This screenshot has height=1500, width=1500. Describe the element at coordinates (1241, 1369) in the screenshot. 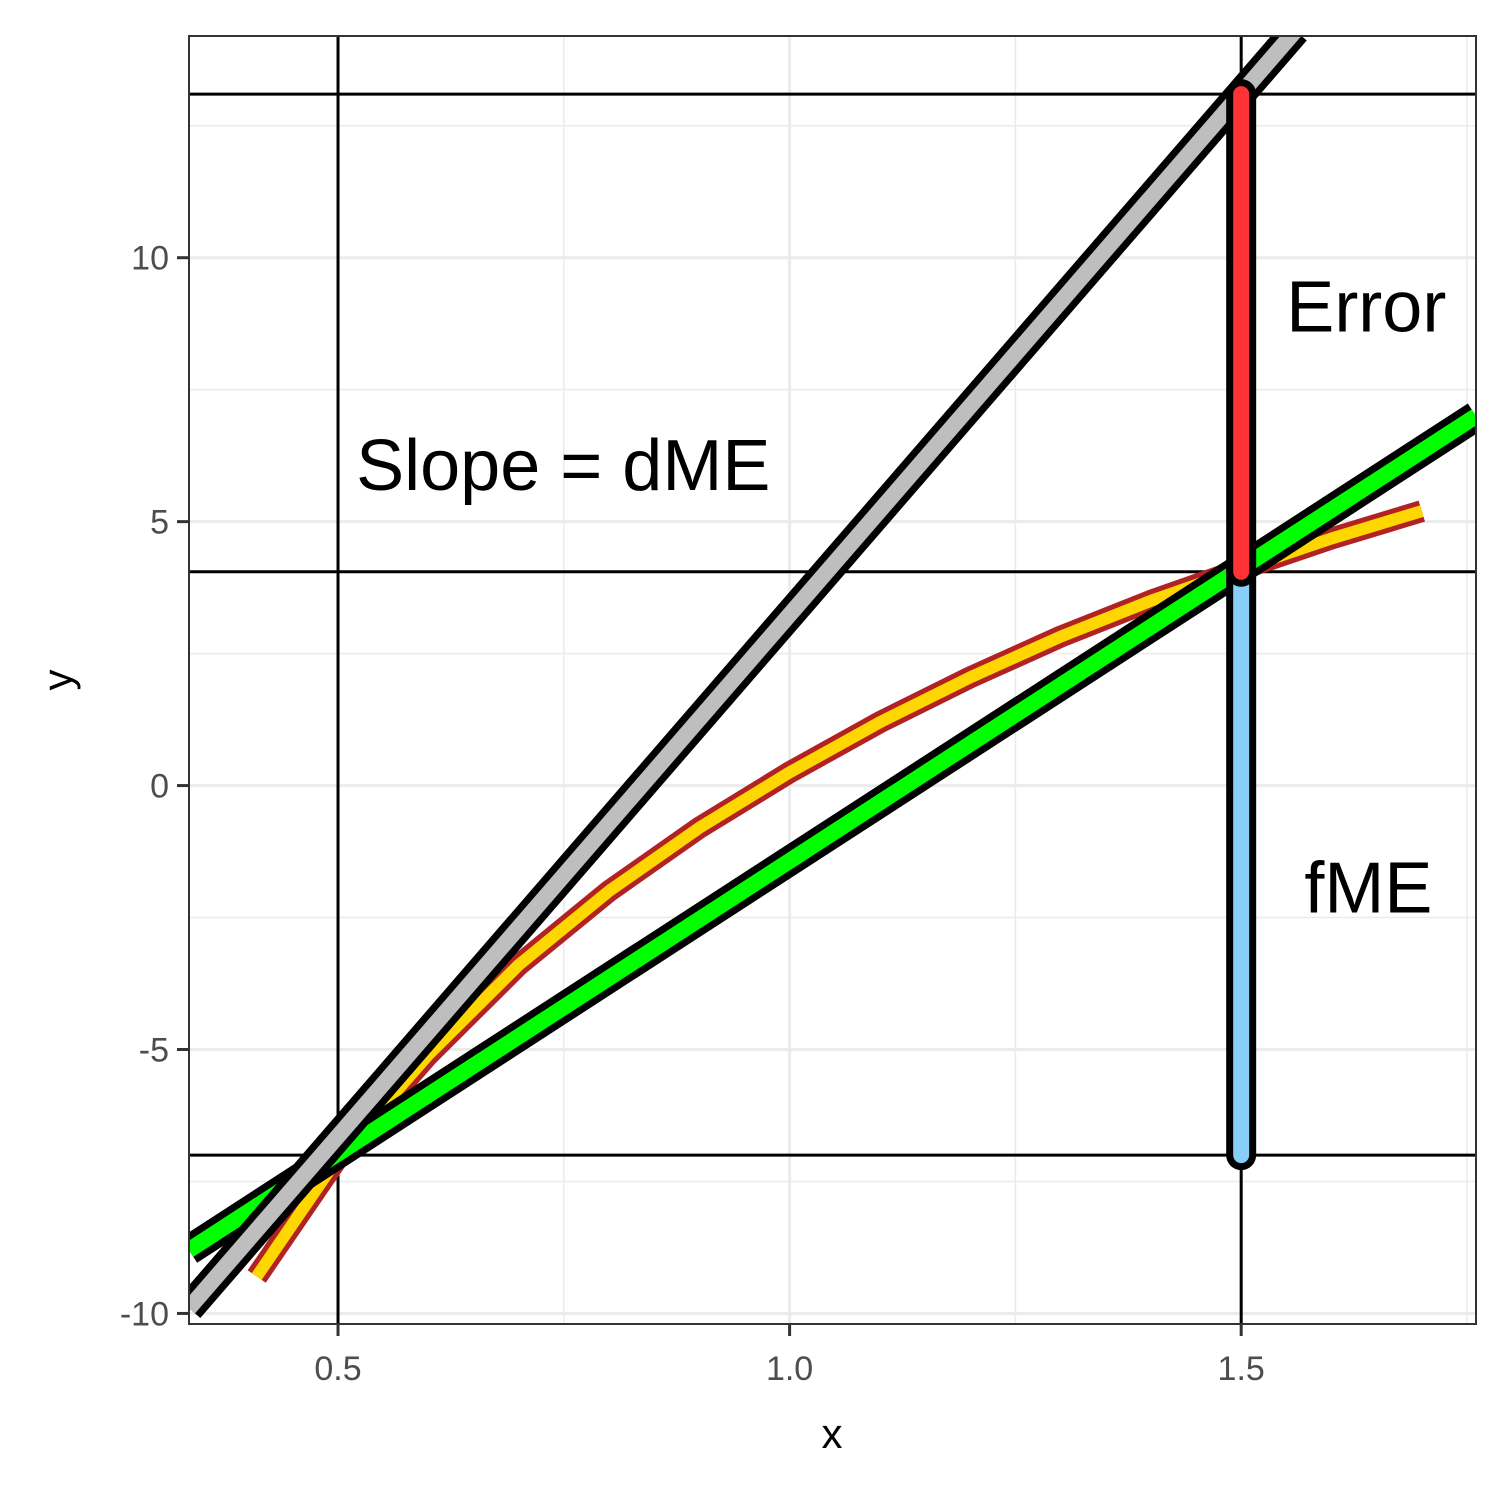

I see `x-tick-label: 1.5` at that location.